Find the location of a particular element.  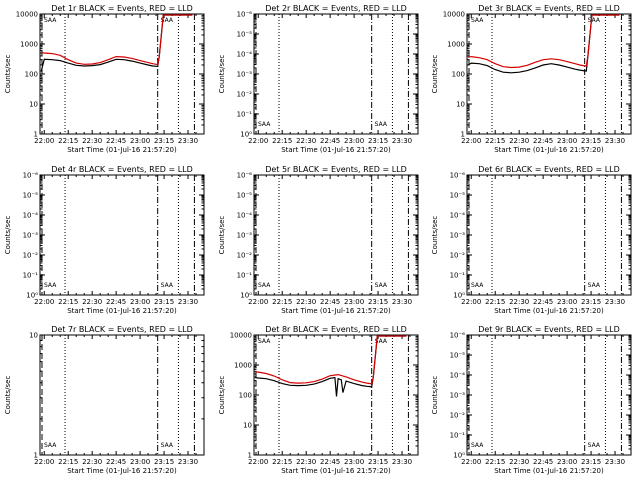

chart-title: Det 6r BLACK = Events, RED = LLD is located at coordinates (549, 169).